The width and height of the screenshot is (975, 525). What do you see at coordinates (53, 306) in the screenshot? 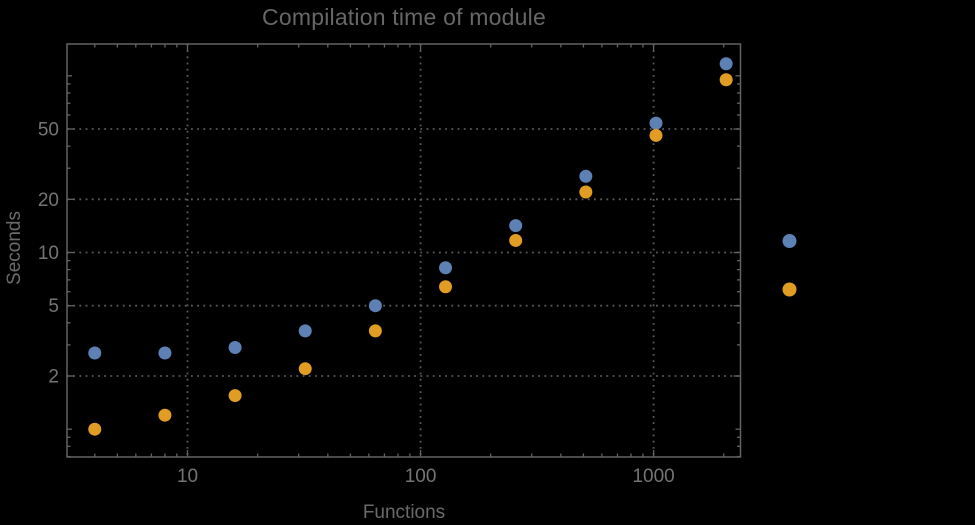
I see `y-tick-label-5: 5` at bounding box center [53, 306].